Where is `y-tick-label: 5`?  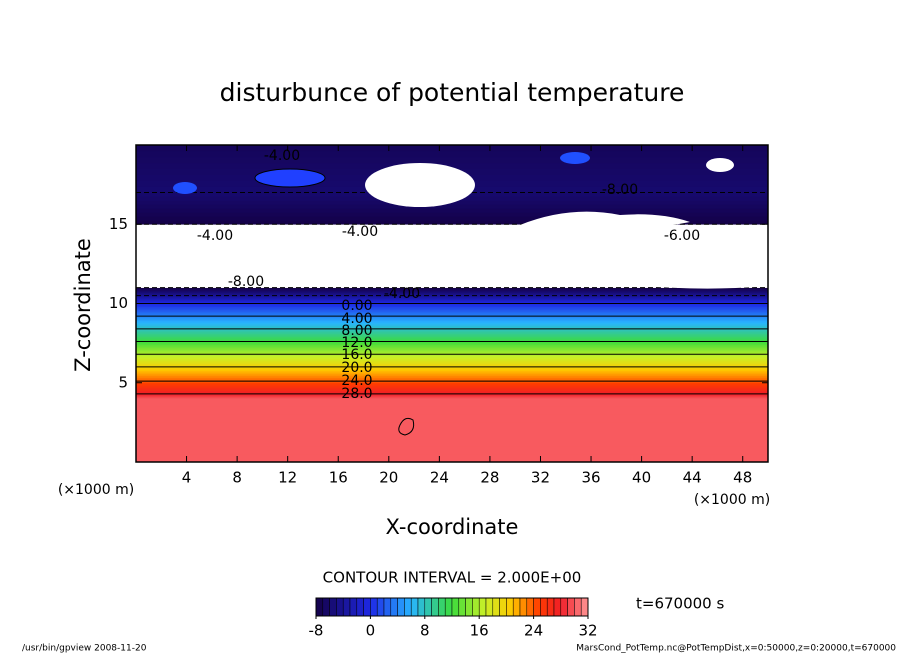
y-tick-label: 5 is located at coordinates (123, 382).